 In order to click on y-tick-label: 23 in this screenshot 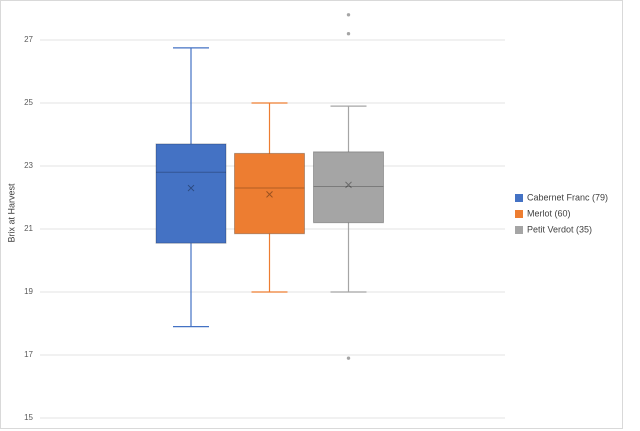, I will do `click(28, 165)`.